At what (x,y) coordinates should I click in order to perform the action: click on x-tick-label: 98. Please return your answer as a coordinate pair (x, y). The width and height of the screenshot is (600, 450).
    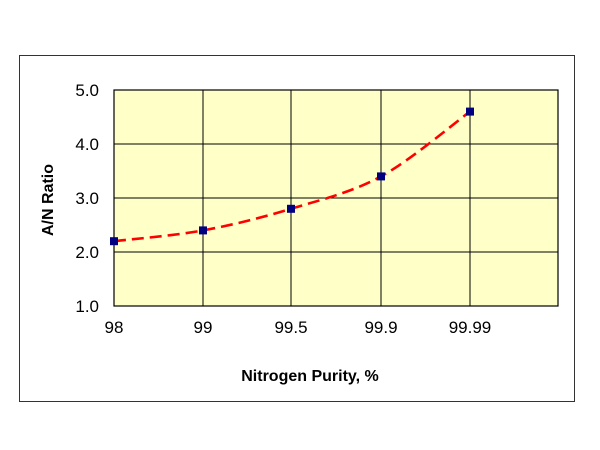
    Looking at the image, I should click on (114, 327).